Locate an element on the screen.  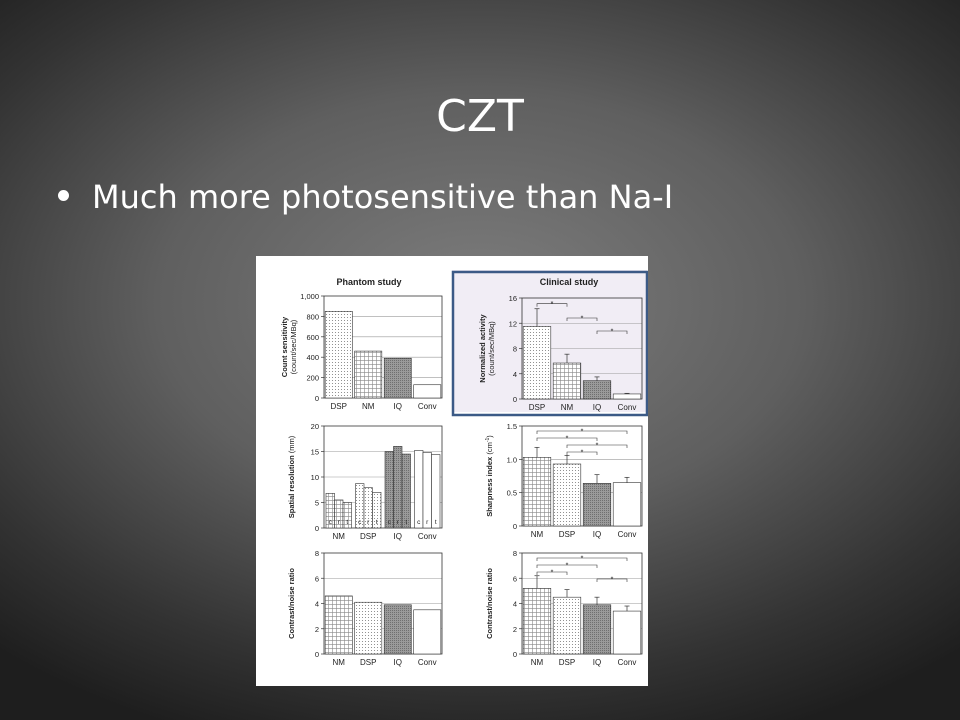
y-tick-label: 200 is located at coordinates (312, 378).